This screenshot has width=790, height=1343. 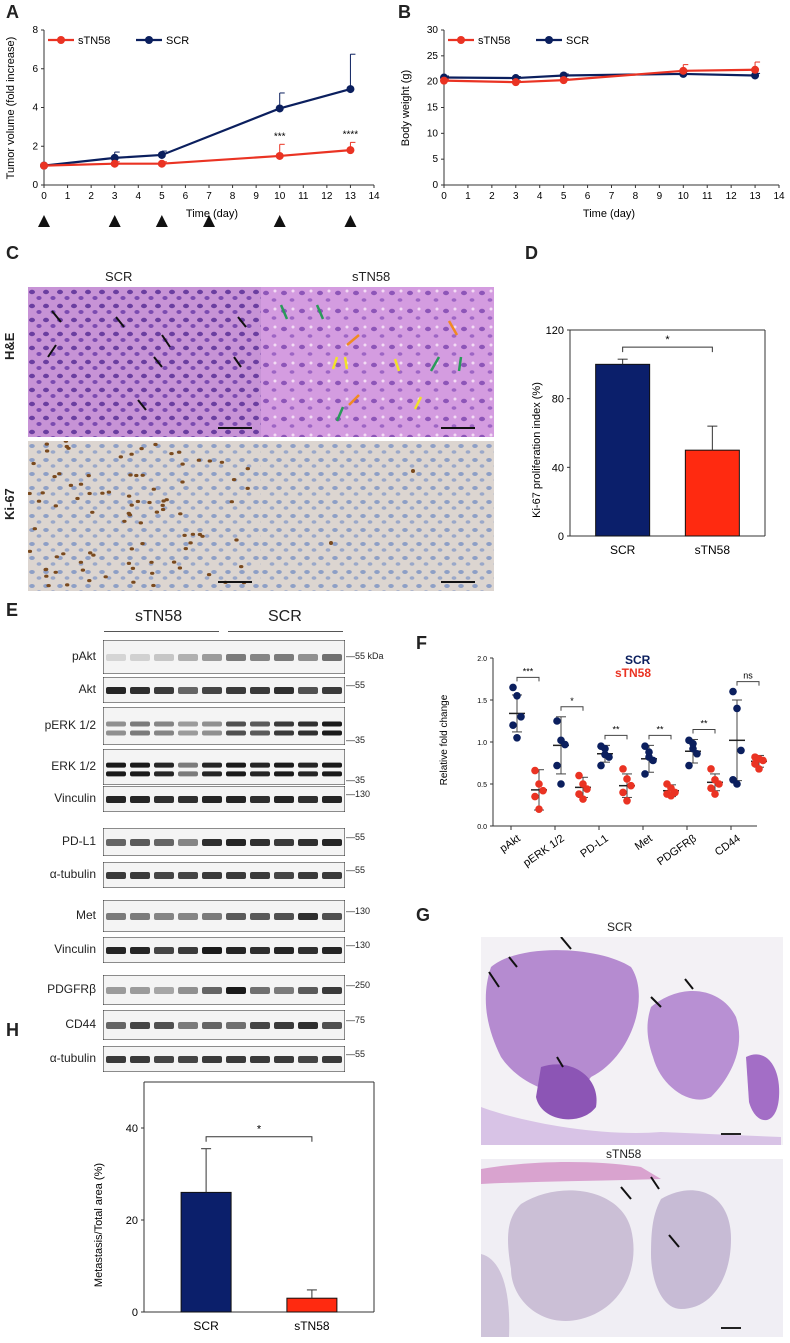 I want to click on blot-label: Vinculin, so click(x=75, y=798).